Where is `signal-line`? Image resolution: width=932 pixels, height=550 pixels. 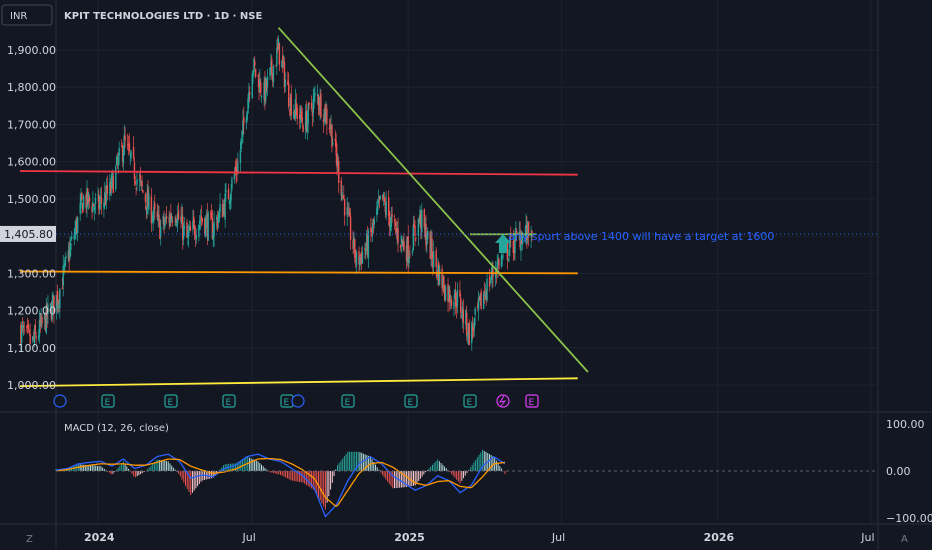 signal-line is located at coordinates (280, 482).